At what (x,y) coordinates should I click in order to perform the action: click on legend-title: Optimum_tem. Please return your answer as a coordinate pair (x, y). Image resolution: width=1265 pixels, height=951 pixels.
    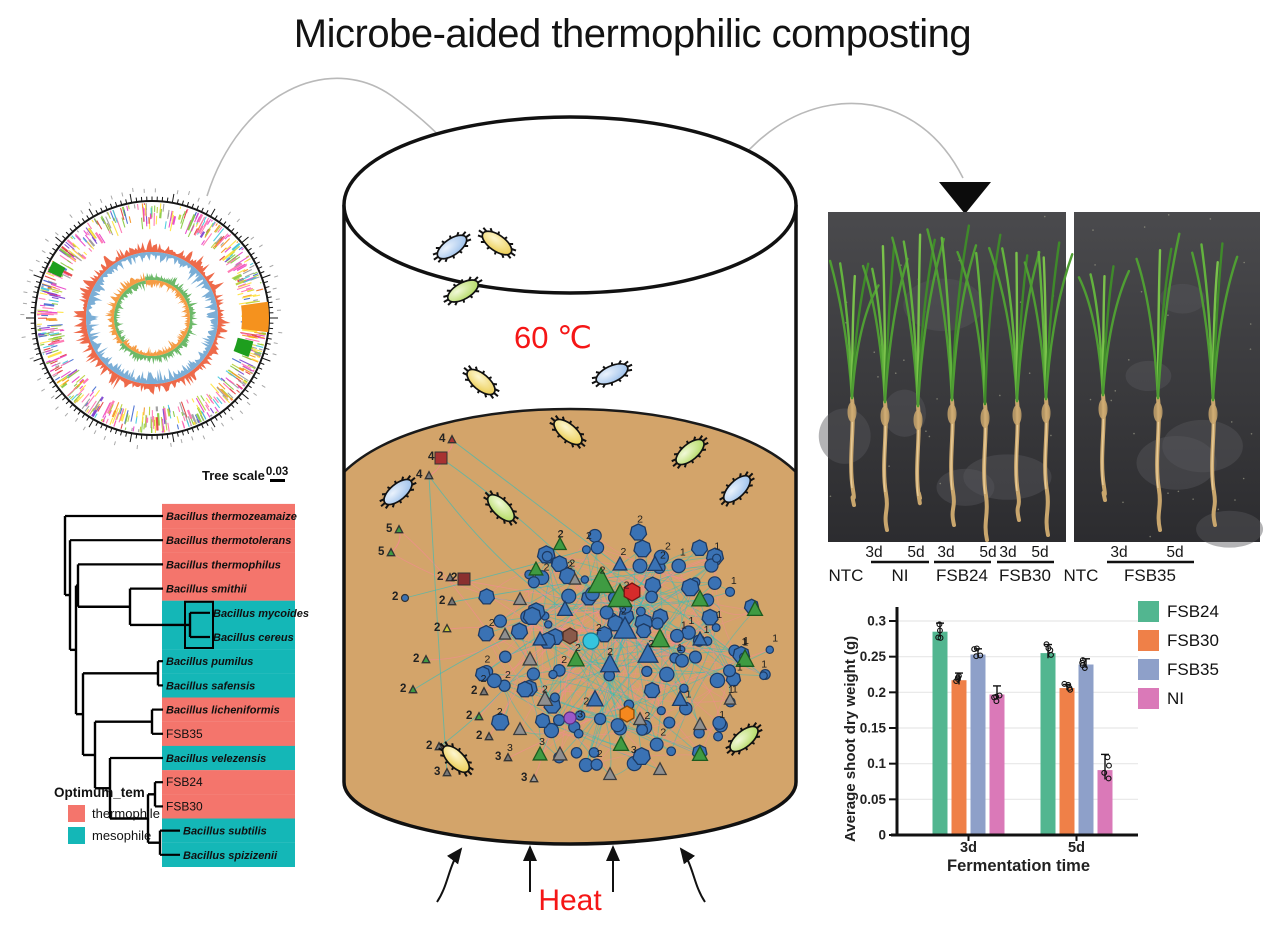
    Looking at the image, I should click on (99, 792).